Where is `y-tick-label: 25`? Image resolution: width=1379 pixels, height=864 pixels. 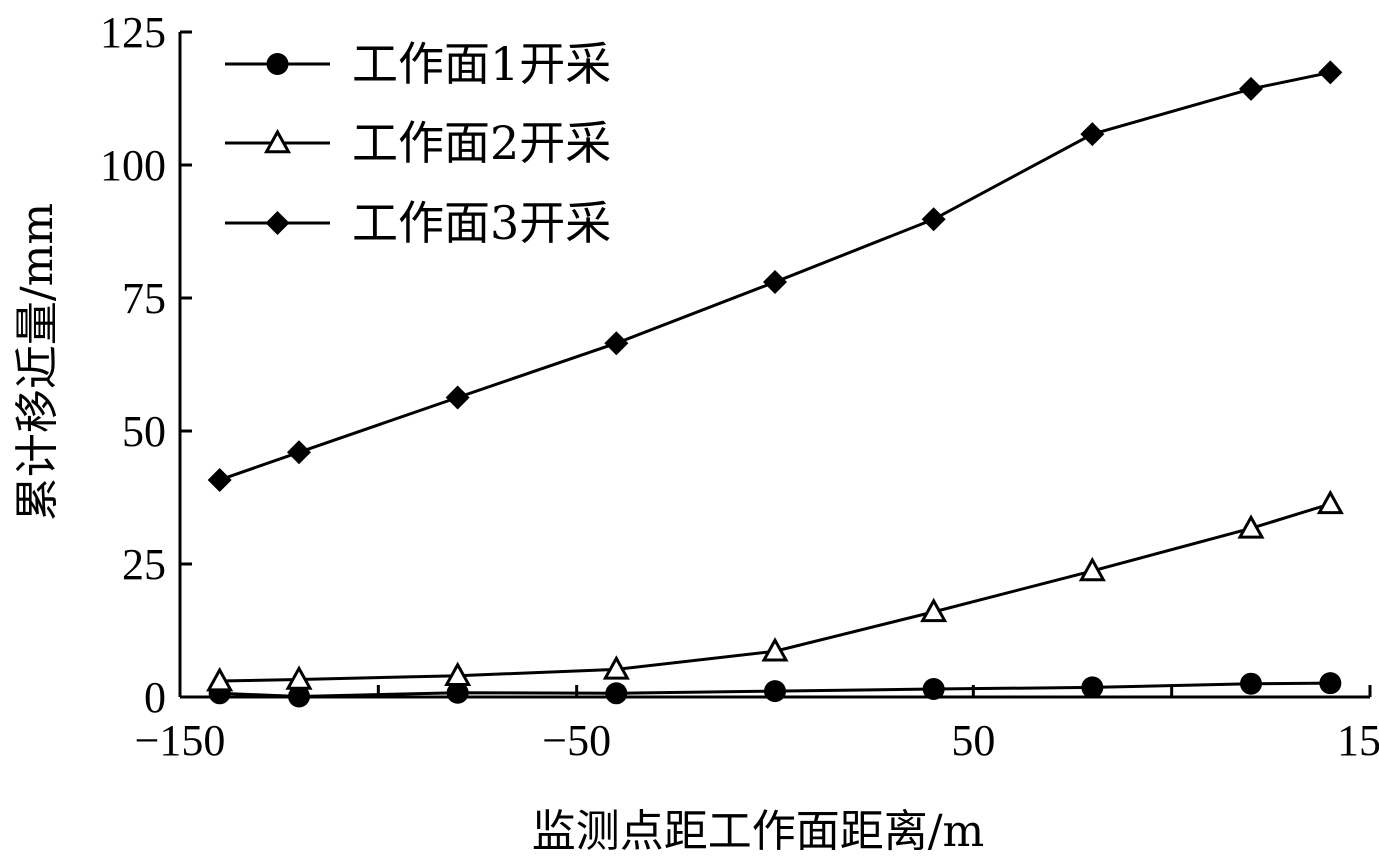
y-tick-label: 25 is located at coordinates (144, 564).